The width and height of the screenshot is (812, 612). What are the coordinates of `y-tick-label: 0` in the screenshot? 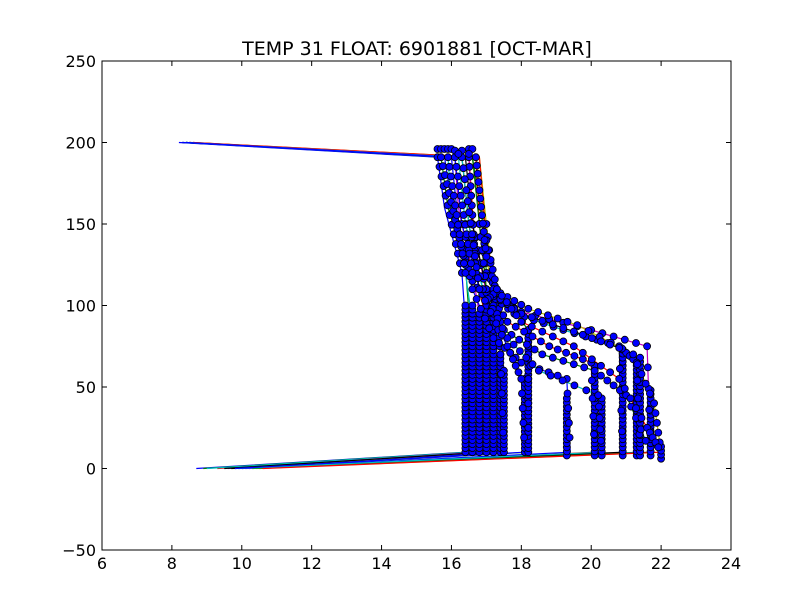 It's located at (91, 469).